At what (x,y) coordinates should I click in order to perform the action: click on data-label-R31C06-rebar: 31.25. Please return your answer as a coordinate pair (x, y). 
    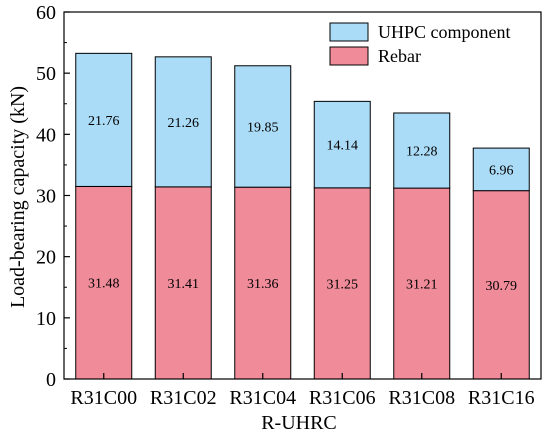
    Looking at the image, I should click on (343, 284).